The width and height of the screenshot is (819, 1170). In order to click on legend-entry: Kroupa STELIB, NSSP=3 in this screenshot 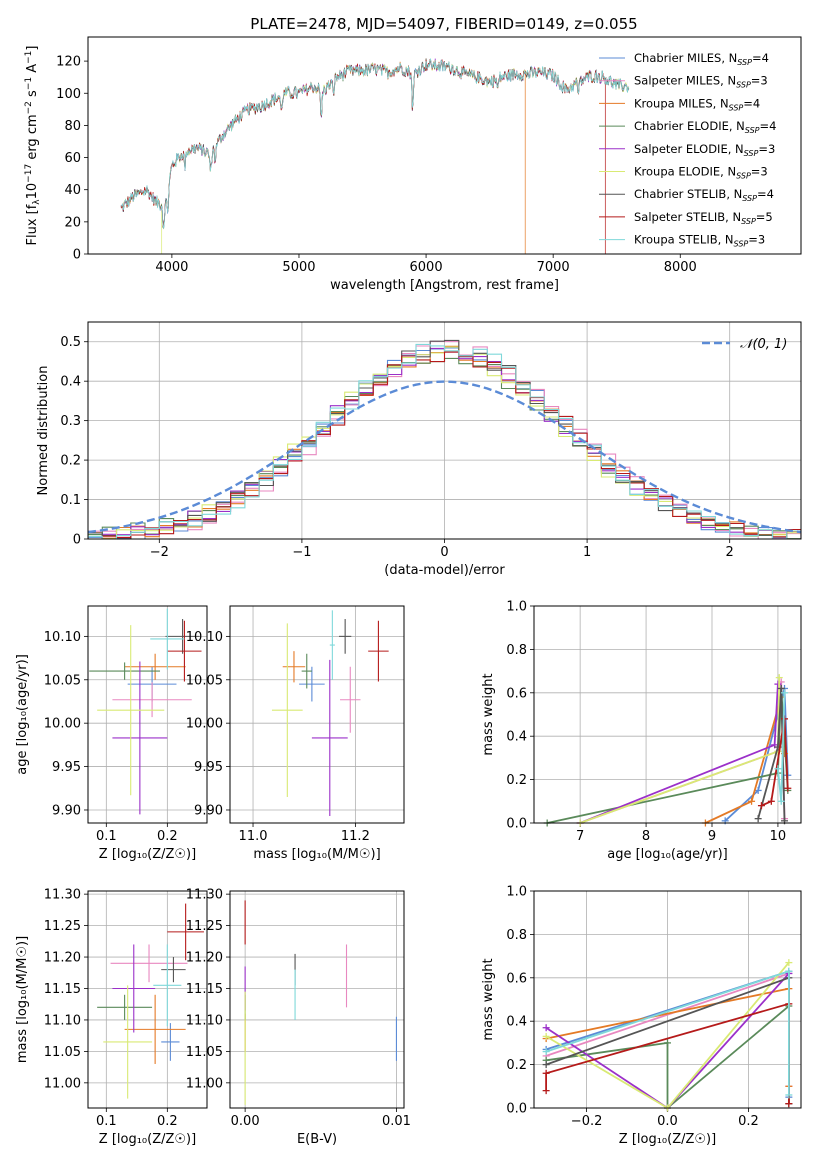, I will do `click(699, 241)`.